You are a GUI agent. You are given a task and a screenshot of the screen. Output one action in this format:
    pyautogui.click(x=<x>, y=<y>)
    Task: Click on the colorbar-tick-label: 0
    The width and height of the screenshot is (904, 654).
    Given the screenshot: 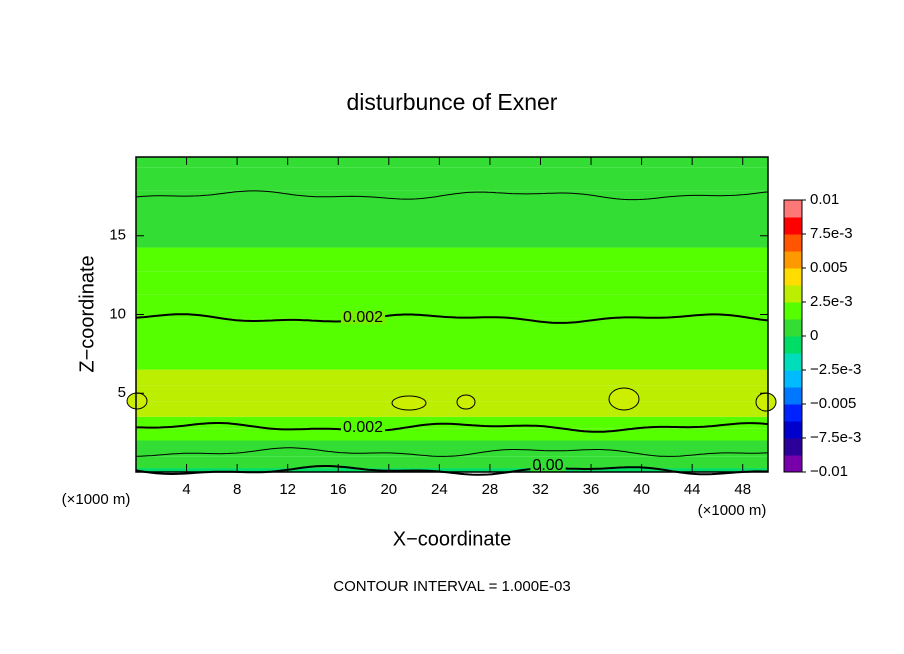 What is the action you would take?
    pyautogui.click(x=814, y=335)
    